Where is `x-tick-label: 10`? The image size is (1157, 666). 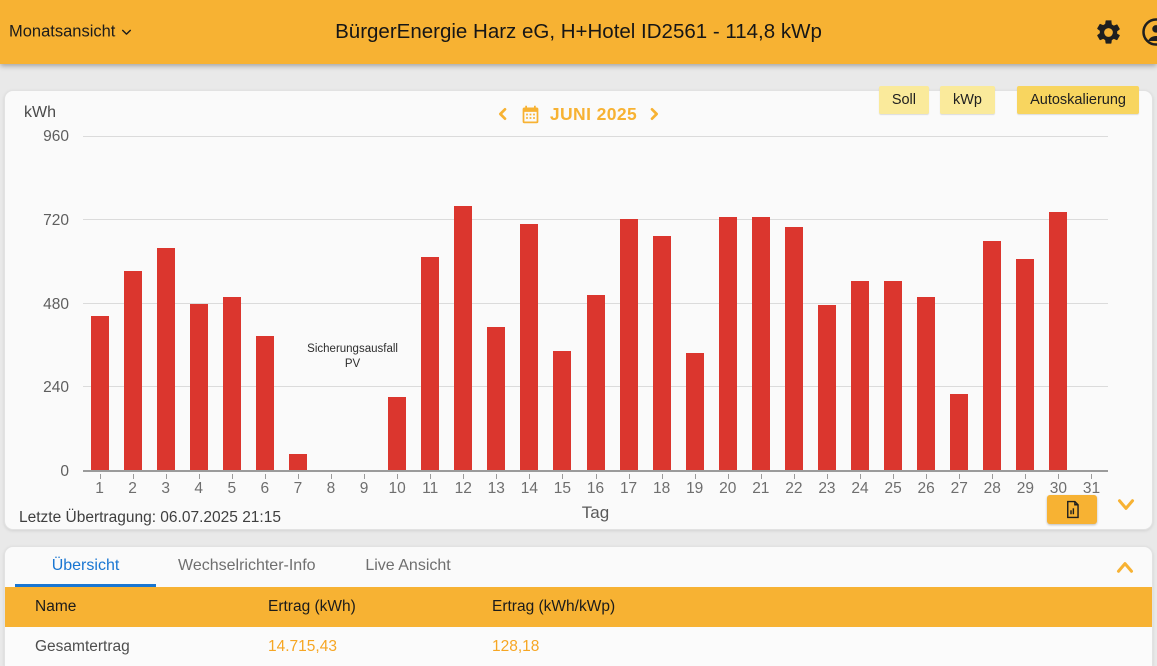 x-tick-label: 10 is located at coordinates (397, 488).